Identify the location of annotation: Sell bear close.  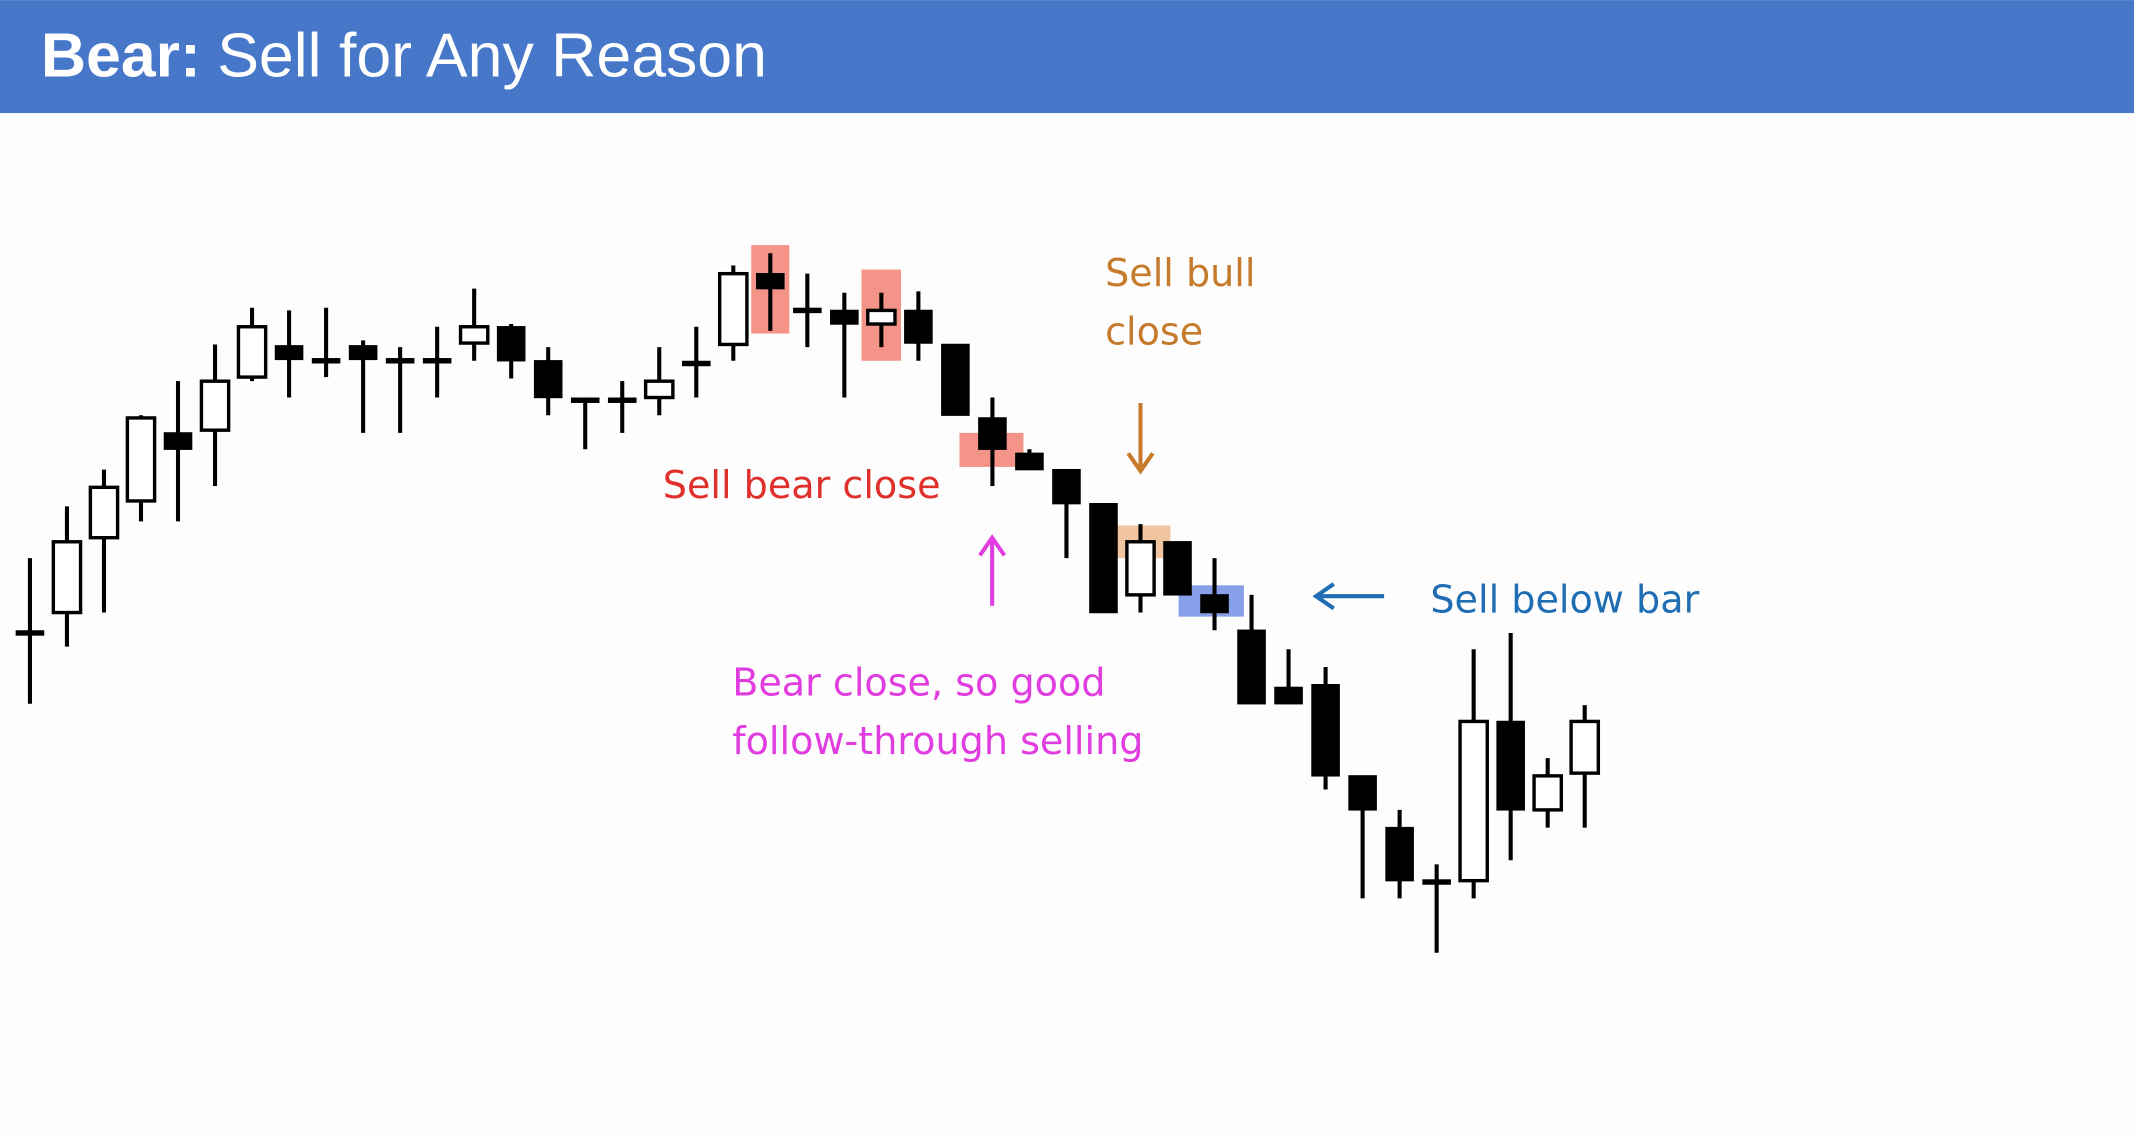
(802, 485).